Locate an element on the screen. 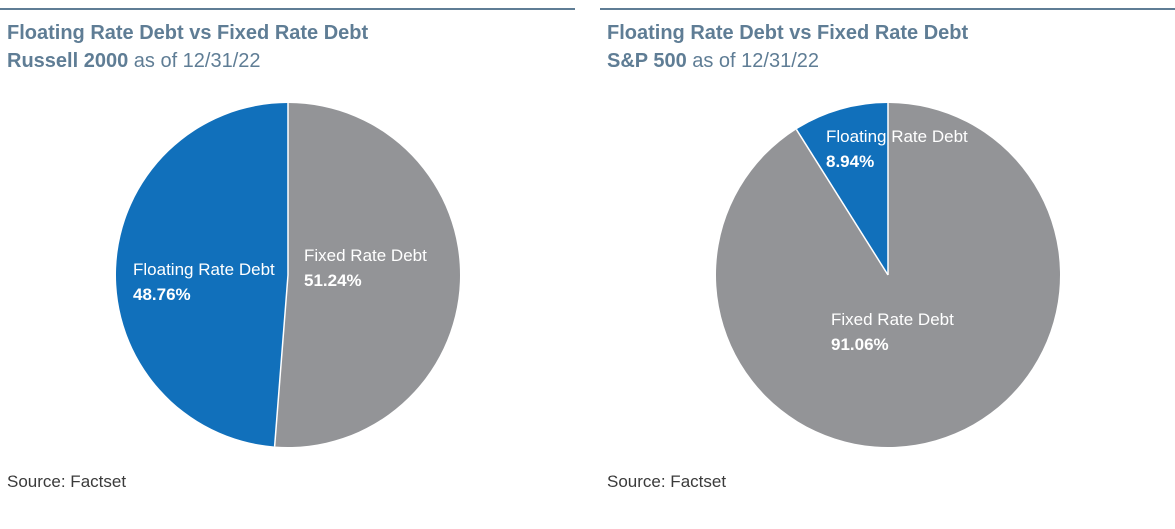  fixed-rate-debt-slice is located at coordinates (367, 275).